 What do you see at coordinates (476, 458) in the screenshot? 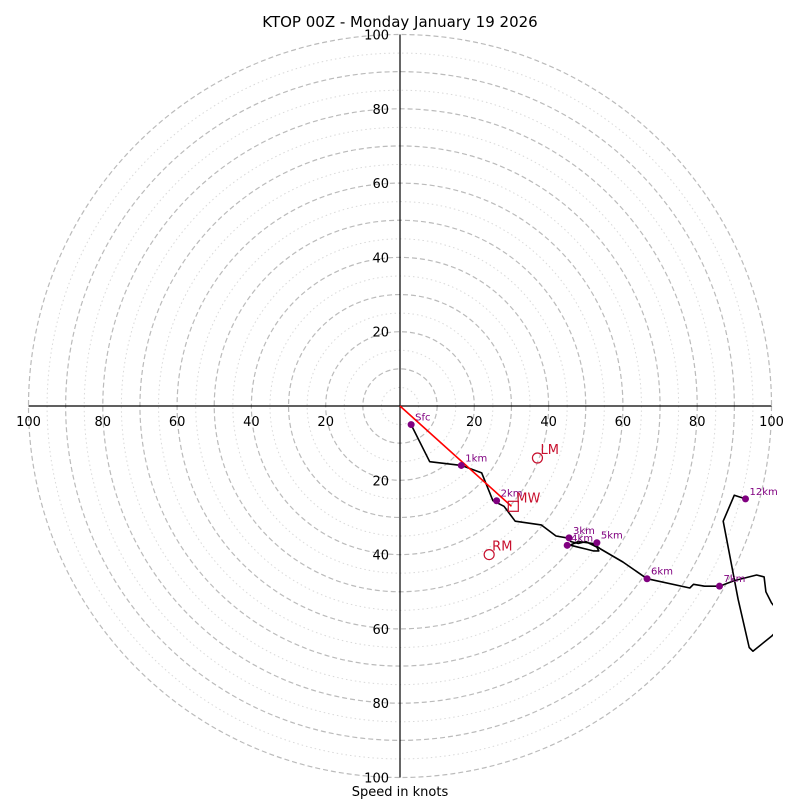
I see `height-marker-label: 1km` at bounding box center [476, 458].